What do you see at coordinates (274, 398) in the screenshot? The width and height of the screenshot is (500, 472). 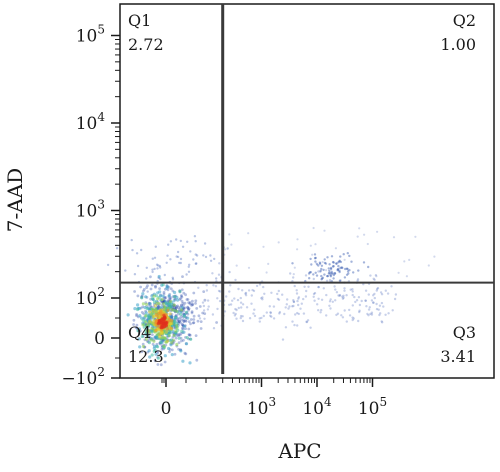 I see `x-axis: 0 103 104 105` at bounding box center [274, 398].